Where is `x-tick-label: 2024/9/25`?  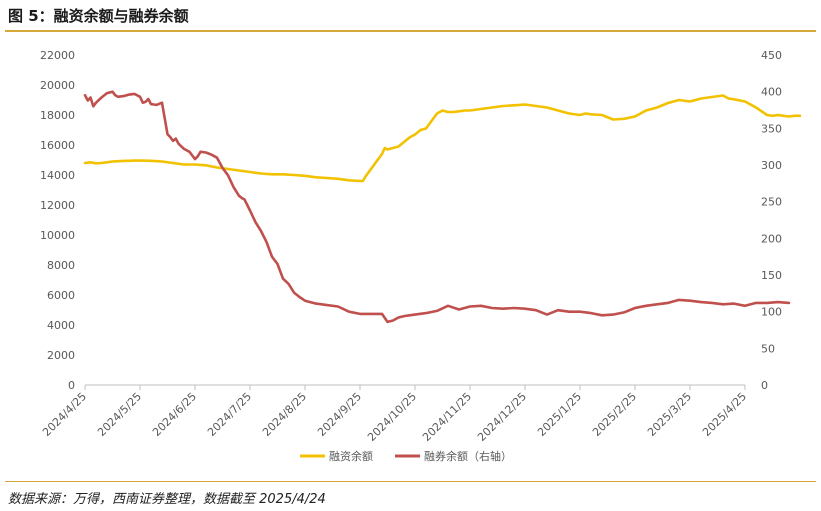 x-tick-label: 2024/9/25 is located at coordinates (339, 414).